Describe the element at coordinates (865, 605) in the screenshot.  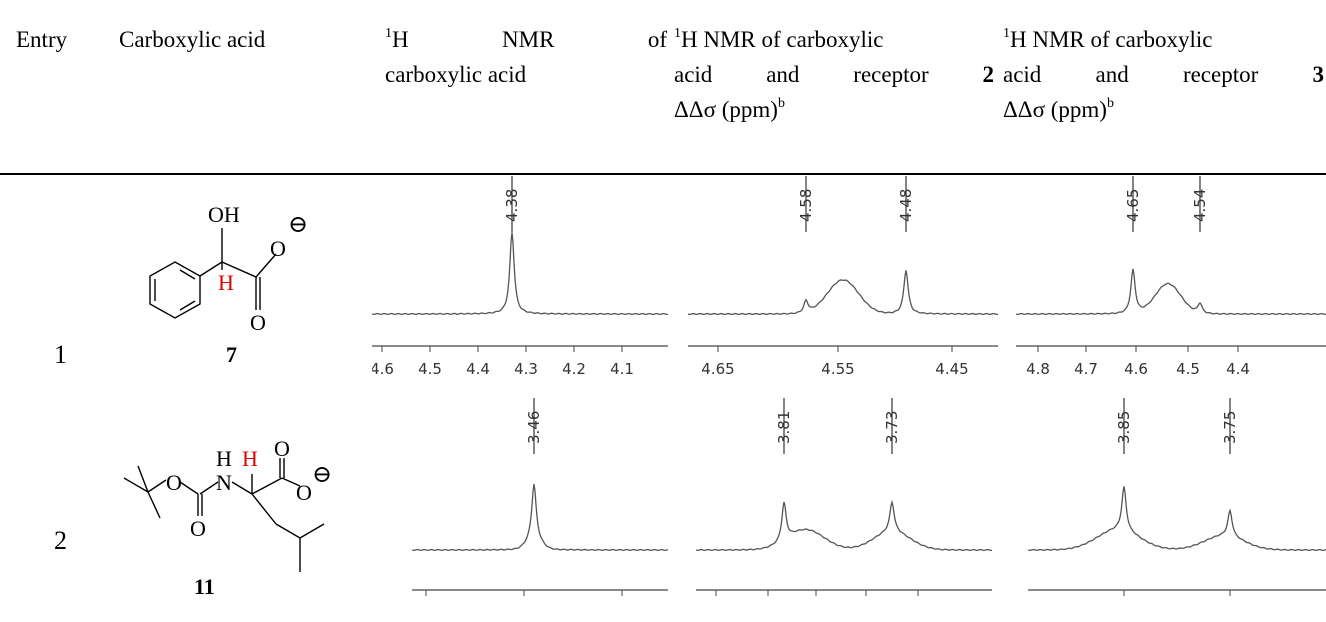
I see `axis-tick-label: 3.70` at that location.